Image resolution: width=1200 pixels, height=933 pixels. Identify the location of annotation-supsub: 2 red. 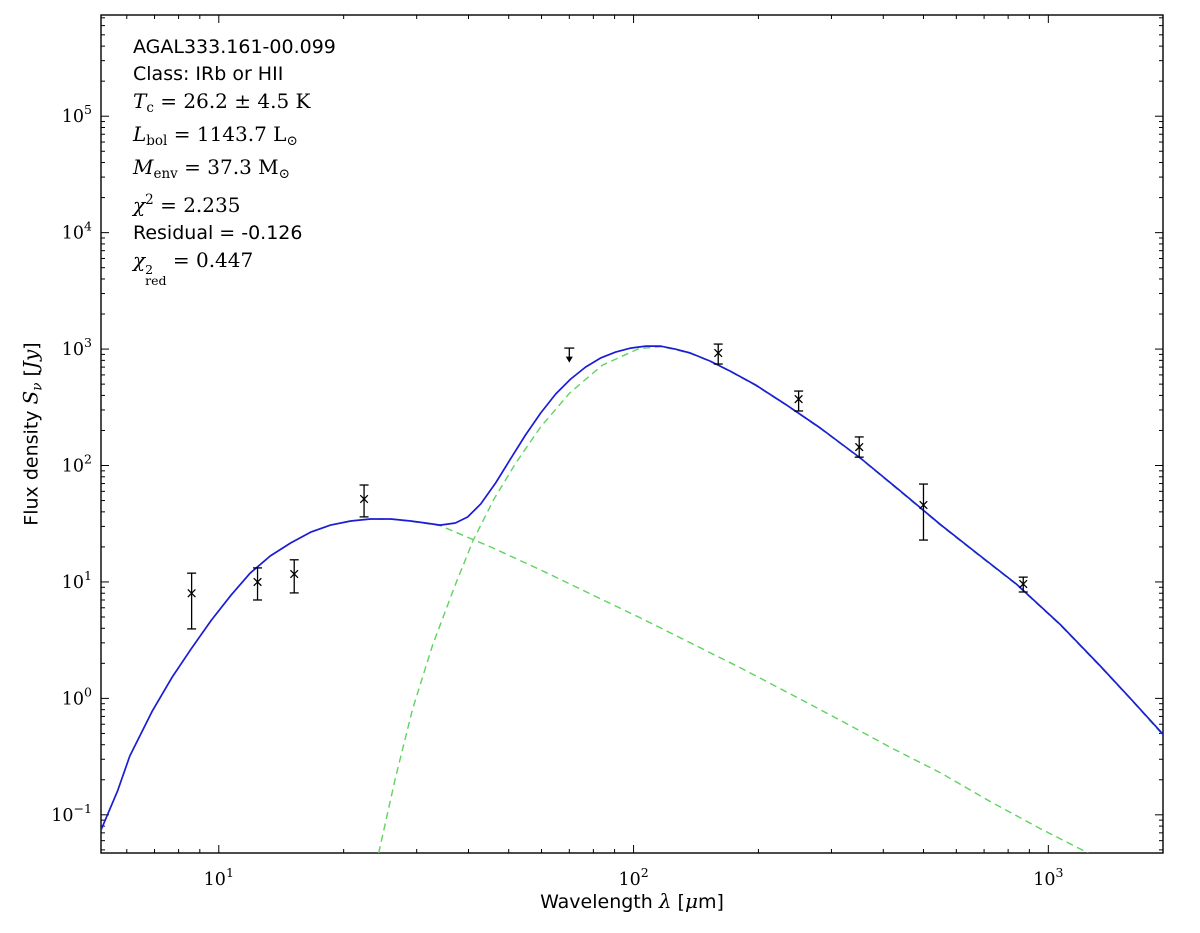
(156, 275).